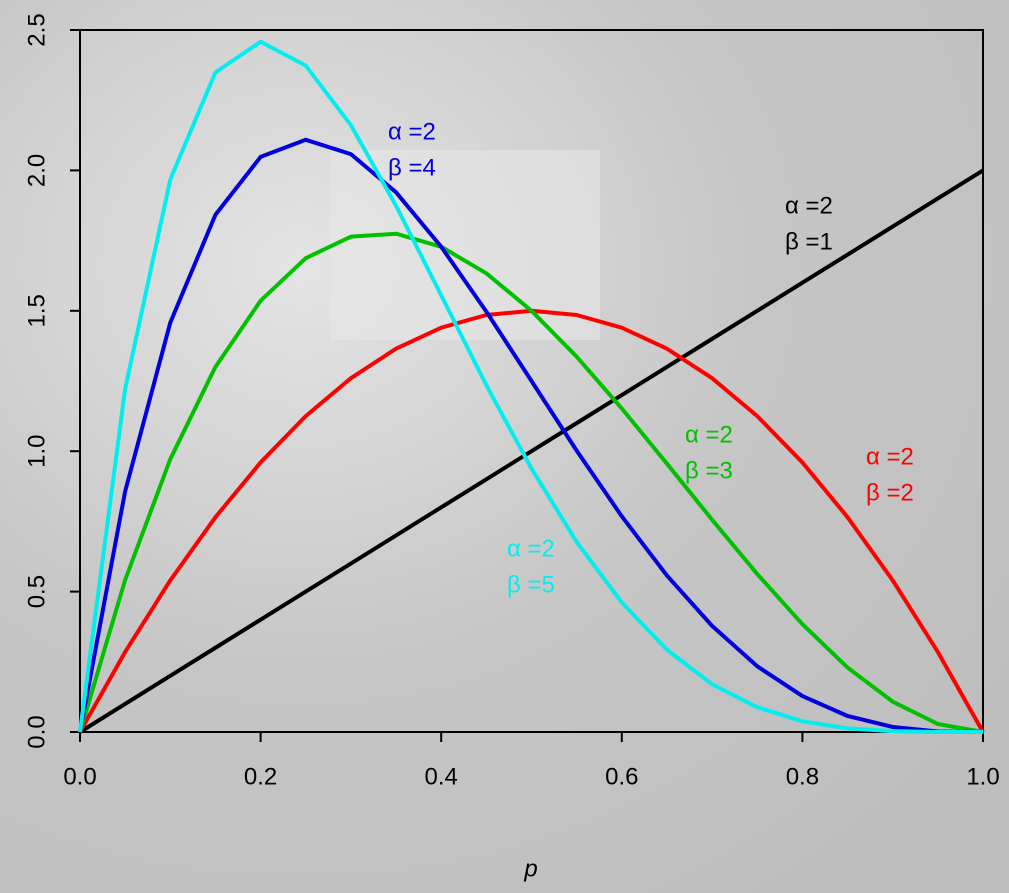 This screenshot has width=1009, height=893. I want to click on series-label: β =4, so click(412, 167).